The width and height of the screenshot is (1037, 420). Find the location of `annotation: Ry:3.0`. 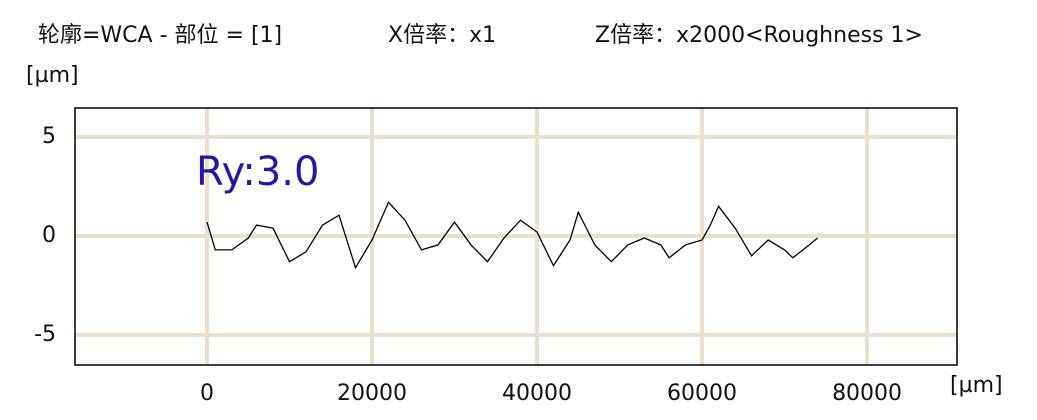

annotation: Ry:3.0 is located at coordinates (257, 172).